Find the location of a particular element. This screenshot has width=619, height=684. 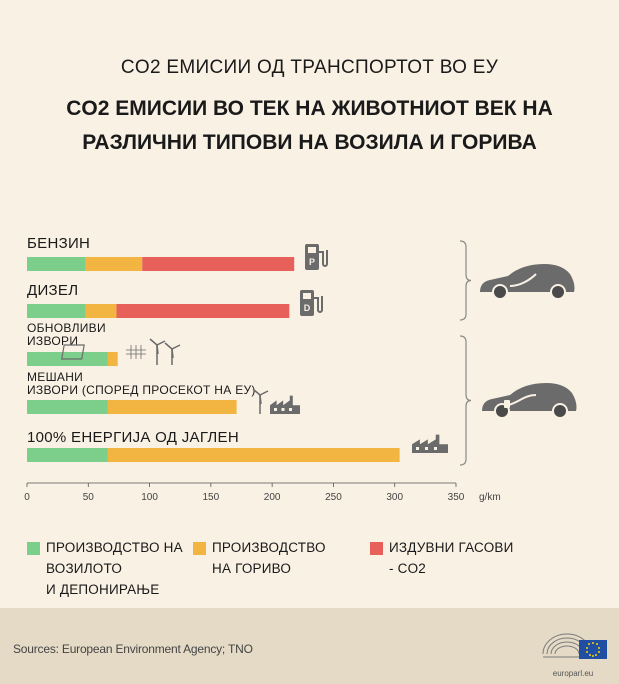

svg-text: P is located at coordinates (312, 262).